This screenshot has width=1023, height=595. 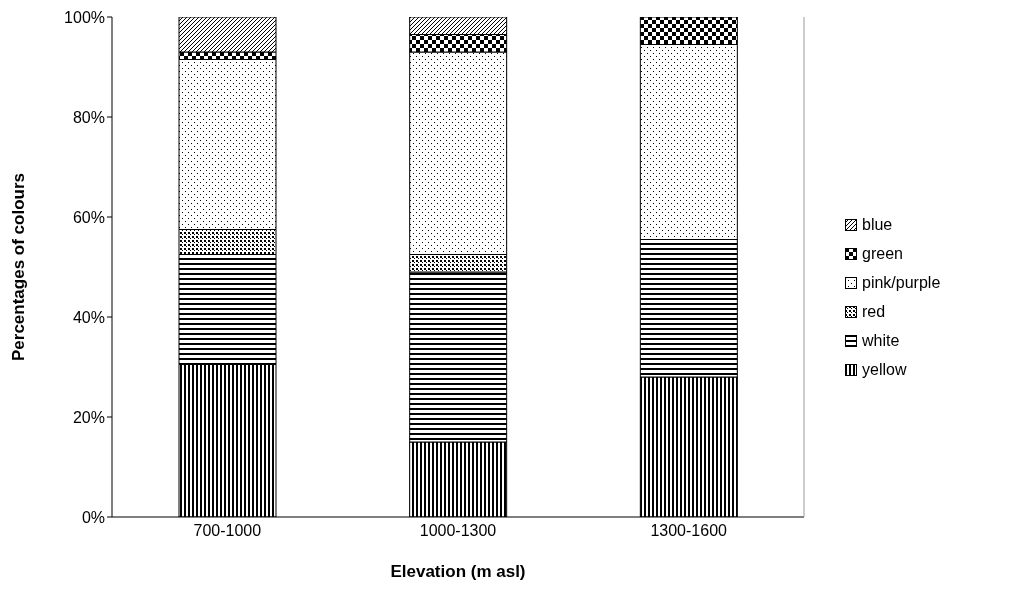 What do you see at coordinates (88, 117) in the screenshot?
I see `y-tick-label: 80%` at bounding box center [88, 117].